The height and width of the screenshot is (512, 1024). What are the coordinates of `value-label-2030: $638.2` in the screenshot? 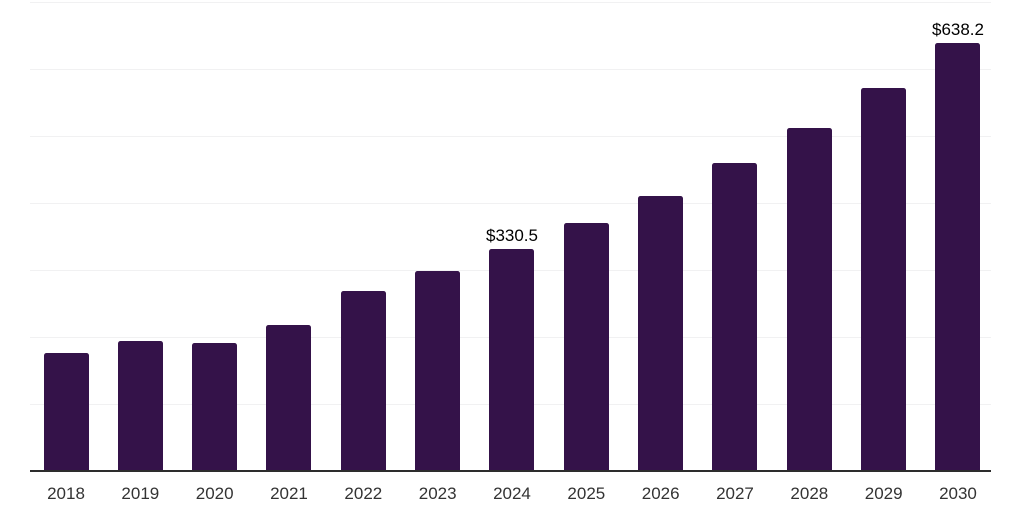 It's located at (957, 30).